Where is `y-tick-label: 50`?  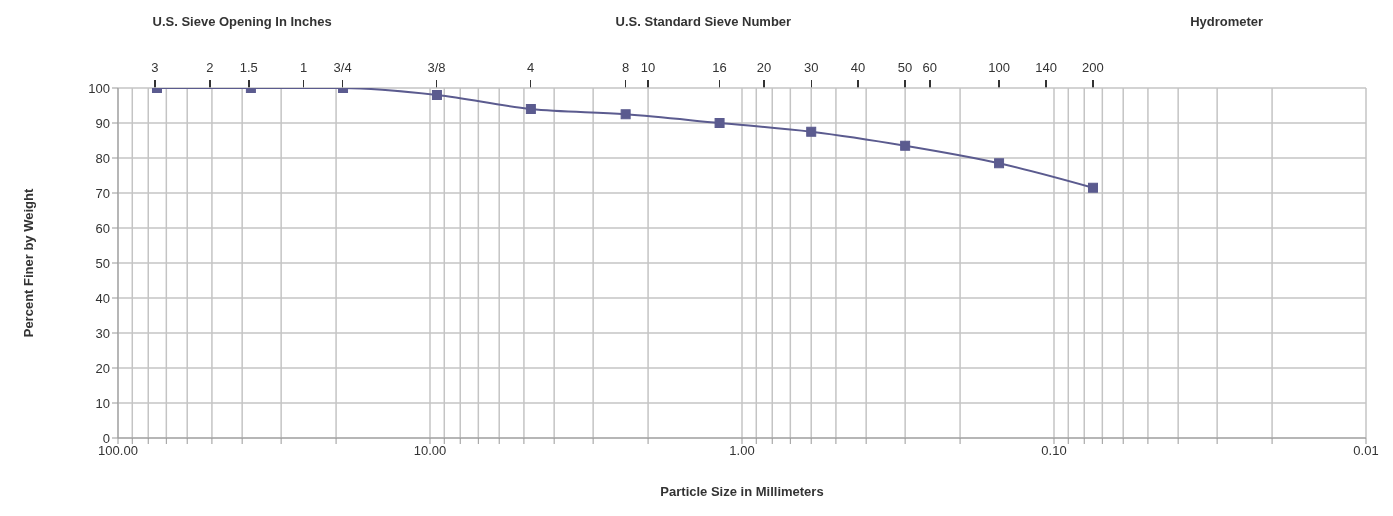 y-tick-label: 50 is located at coordinates (102, 263).